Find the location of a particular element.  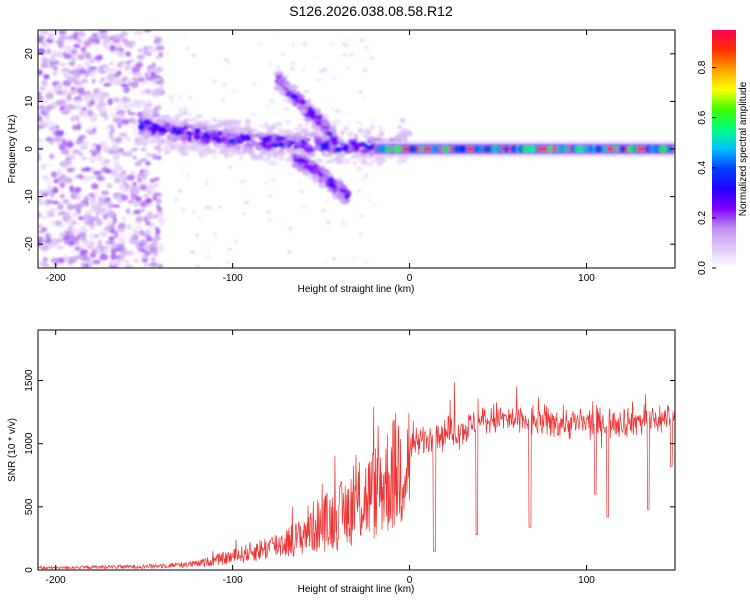

colorbar-tick-label: 0.0 is located at coordinates (702, 268).